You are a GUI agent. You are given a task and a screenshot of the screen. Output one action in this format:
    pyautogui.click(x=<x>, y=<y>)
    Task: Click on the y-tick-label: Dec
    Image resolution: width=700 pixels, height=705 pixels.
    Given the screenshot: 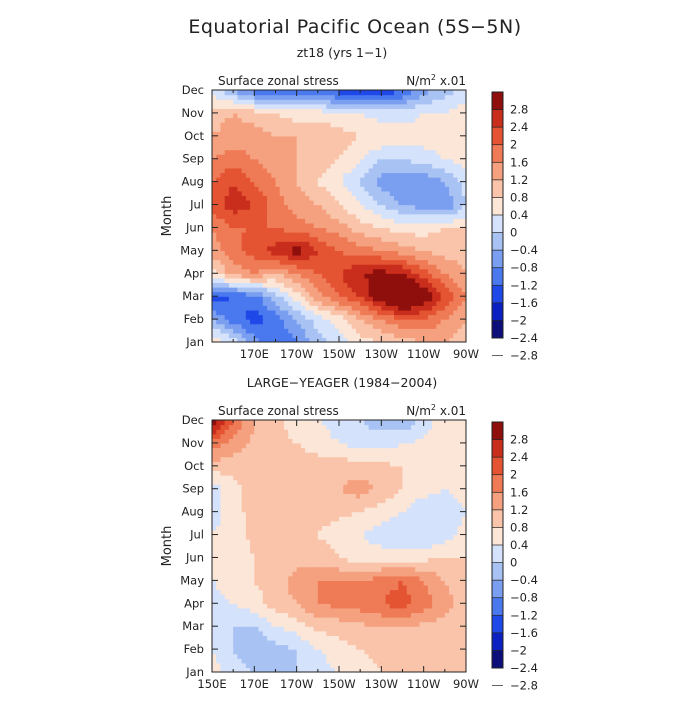 What is the action you would take?
    pyautogui.click(x=193, y=90)
    